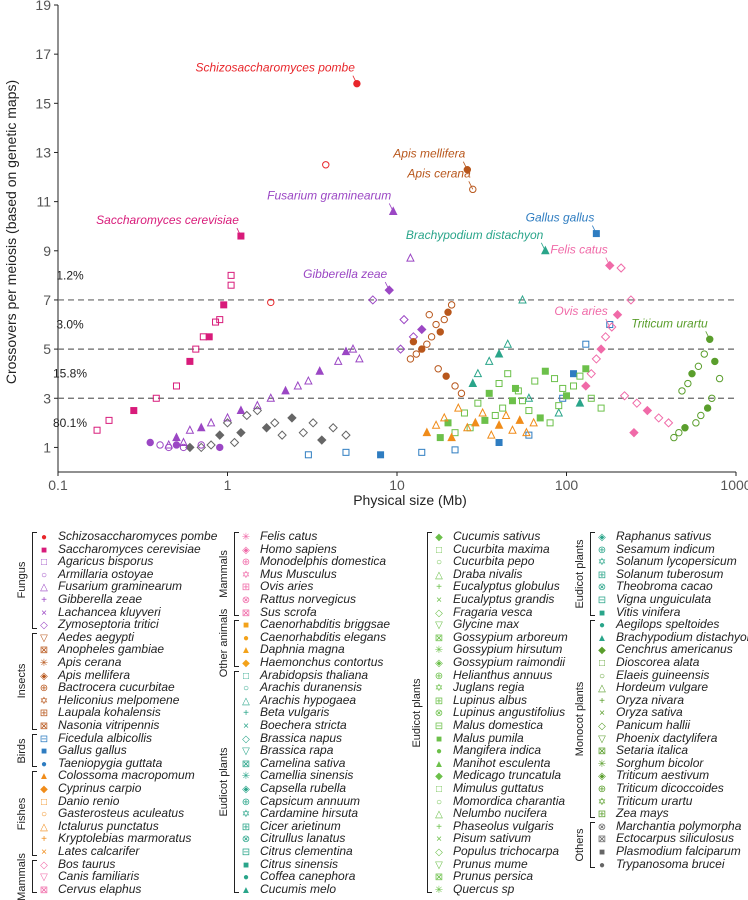 Image resolution: width=748 pixels, height=900 pixels. Describe the element at coordinates (111, 649) in the screenshot. I see `legend-label: Anopheles gambiae` at that location.